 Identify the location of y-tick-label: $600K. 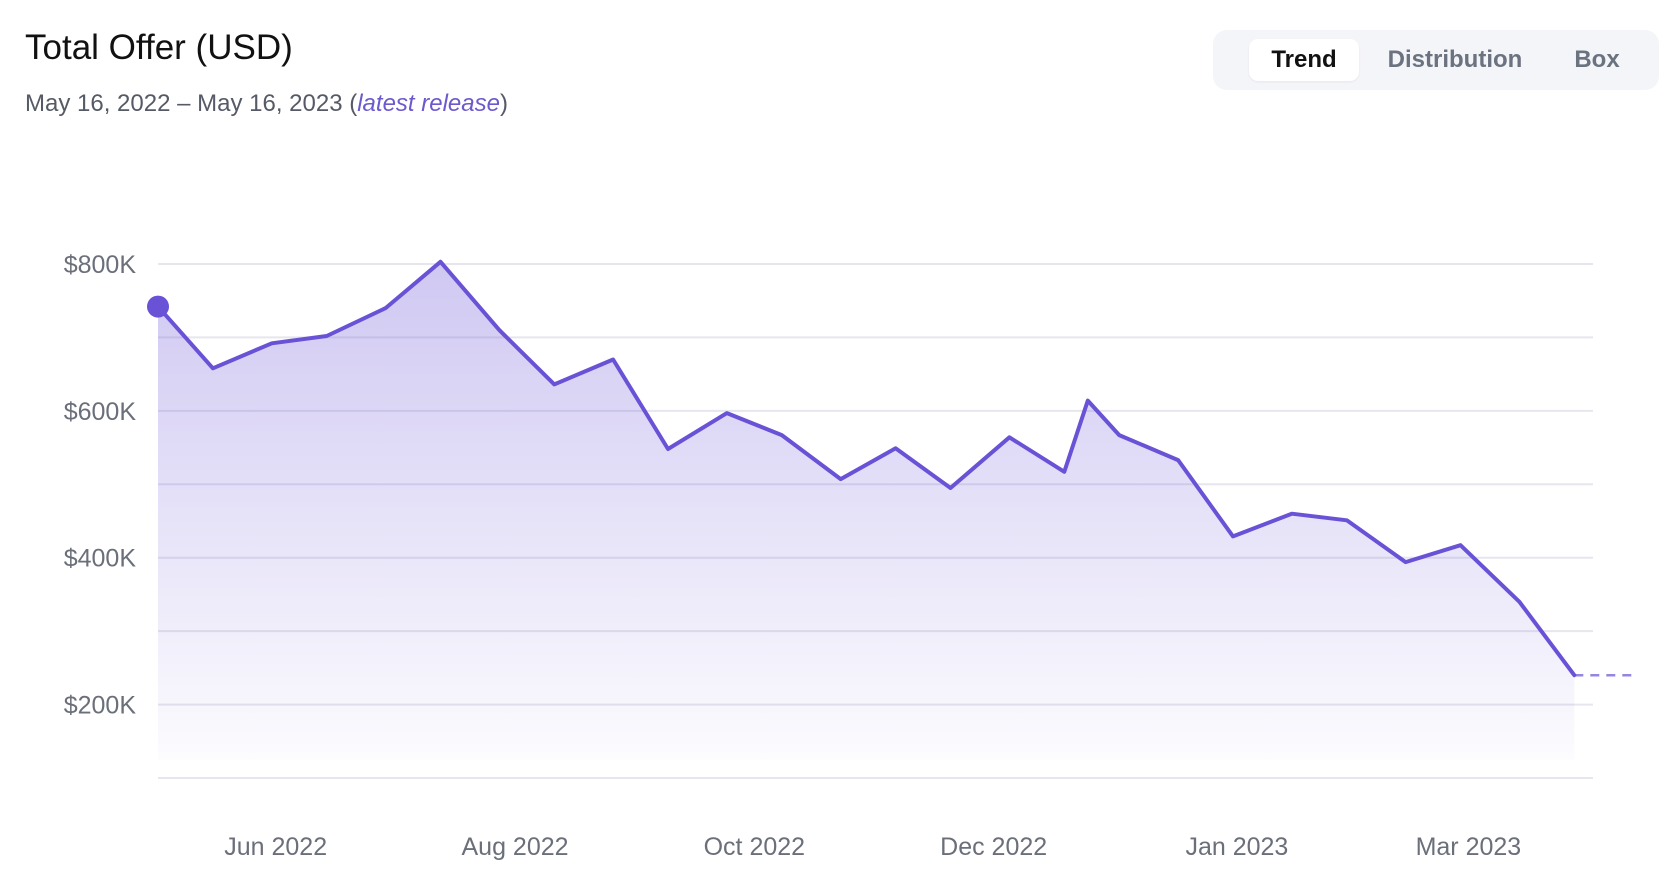
(100, 412).